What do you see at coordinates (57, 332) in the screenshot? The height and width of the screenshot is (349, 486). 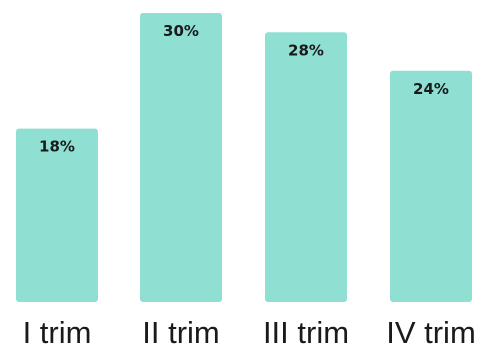 I see `category-label: I trim` at bounding box center [57, 332].